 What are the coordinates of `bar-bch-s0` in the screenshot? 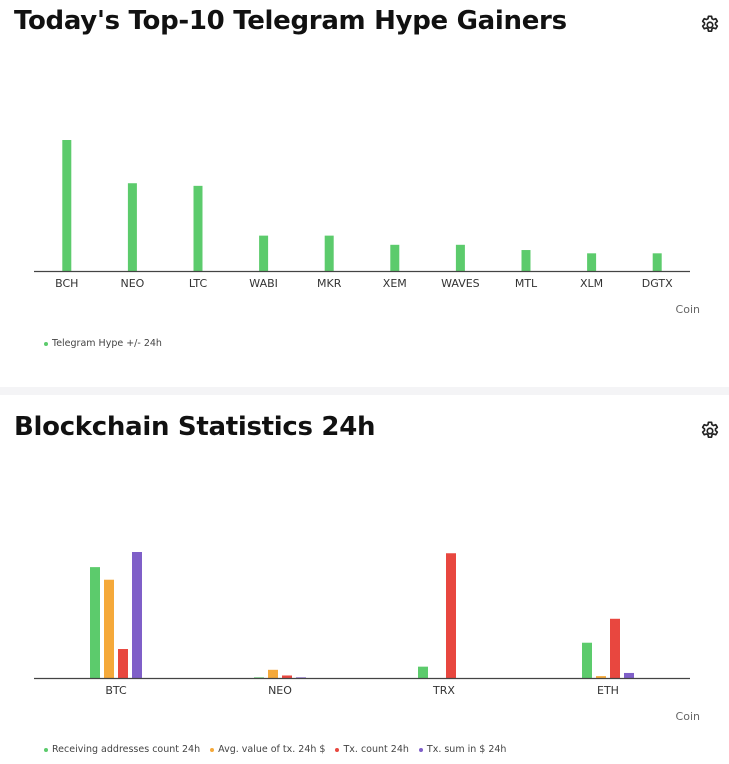 It's located at (67, 205).